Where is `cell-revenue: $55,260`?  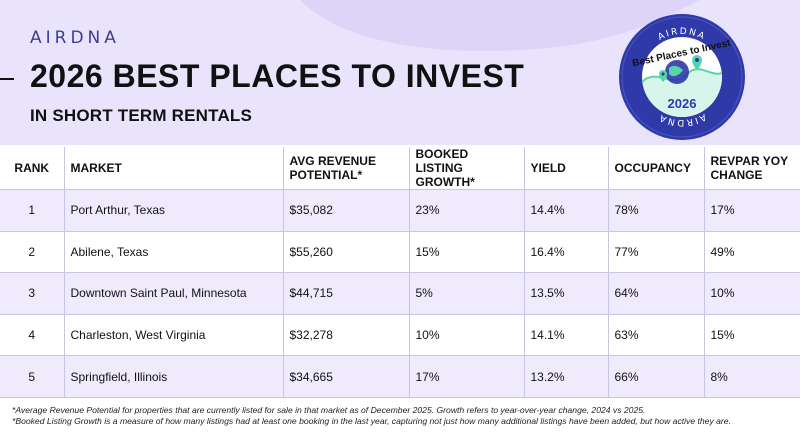 cell-revenue: $55,260 is located at coordinates (346, 252).